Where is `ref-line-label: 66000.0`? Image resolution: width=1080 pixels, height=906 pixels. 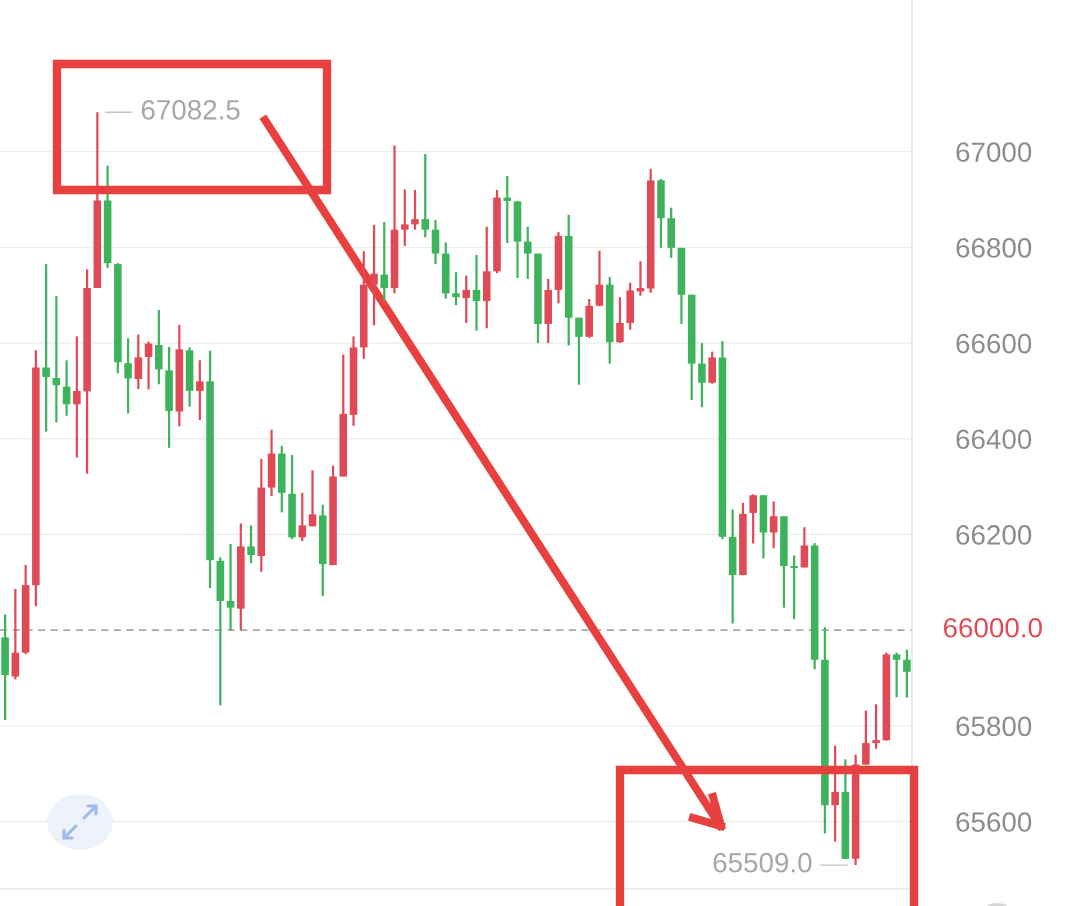
ref-line-label: 66000.0 is located at coordinates (992, 627).